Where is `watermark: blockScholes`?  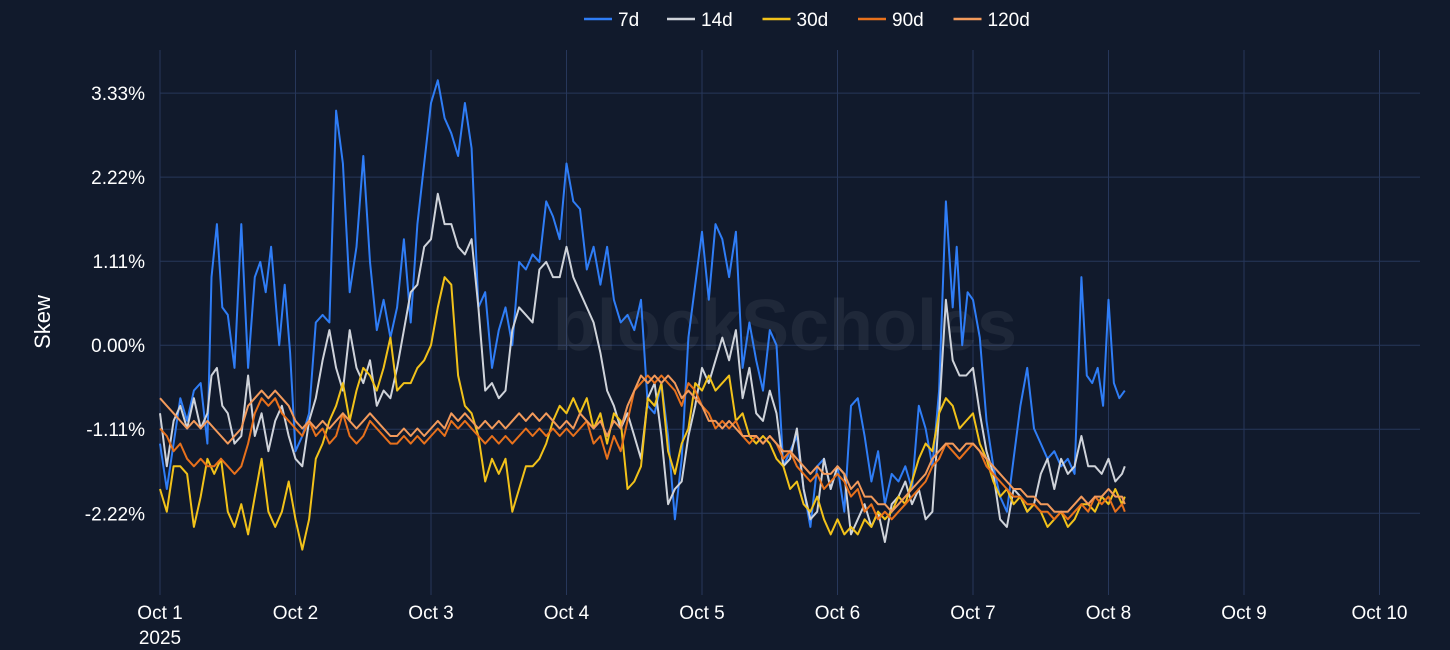
watermark: blockScholes is located at coordinates (785, 326).